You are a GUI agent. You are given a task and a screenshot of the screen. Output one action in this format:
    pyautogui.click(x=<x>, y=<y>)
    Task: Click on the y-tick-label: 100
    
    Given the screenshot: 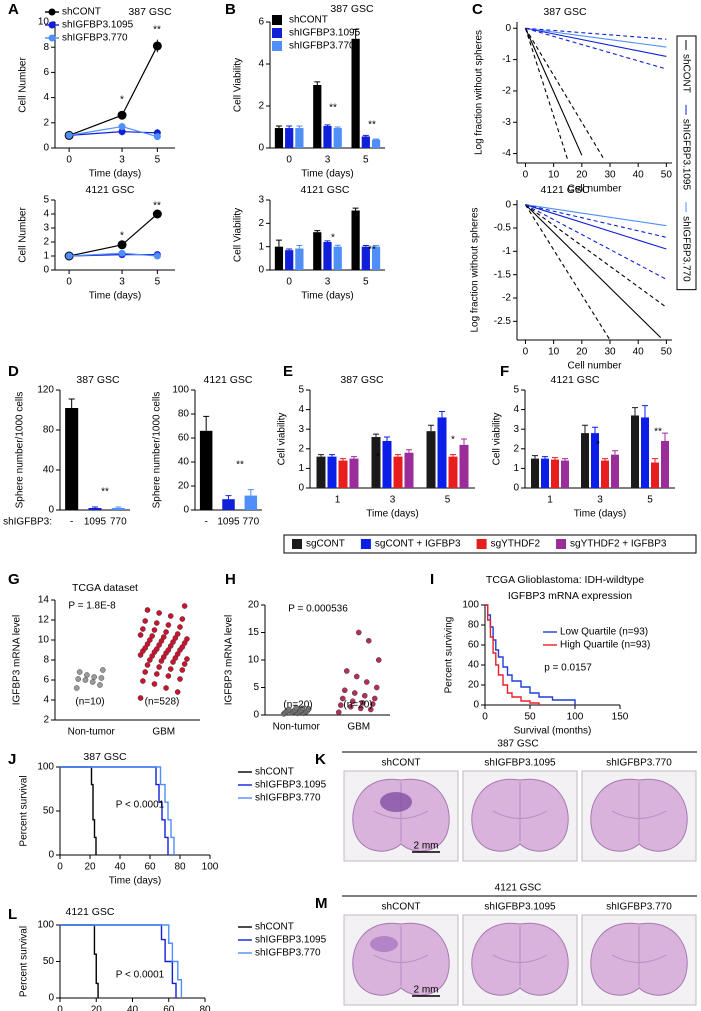 What is the action you would take?
    pyautogui.click(x=180, y=390)
    